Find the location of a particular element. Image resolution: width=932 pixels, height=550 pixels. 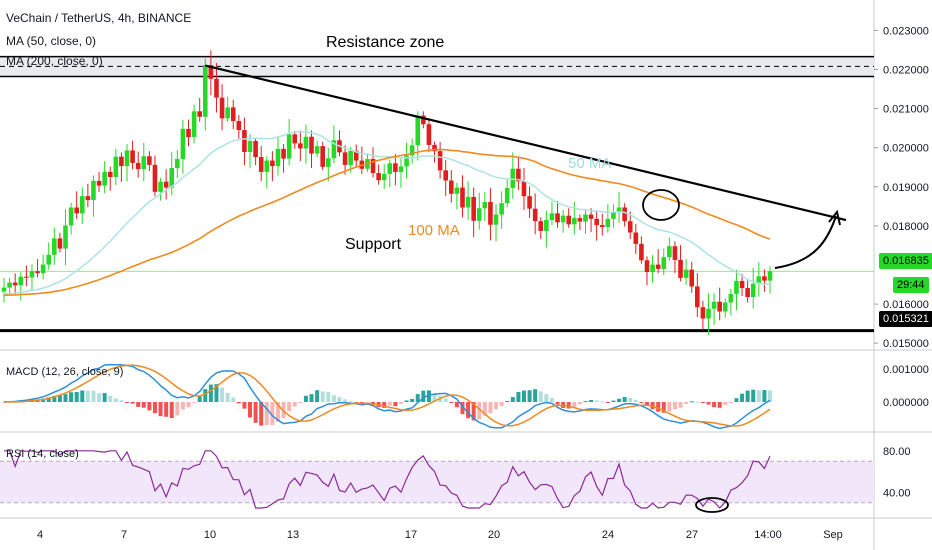

price-tick-label: 0.018000 is located at coordinates (906, 227).